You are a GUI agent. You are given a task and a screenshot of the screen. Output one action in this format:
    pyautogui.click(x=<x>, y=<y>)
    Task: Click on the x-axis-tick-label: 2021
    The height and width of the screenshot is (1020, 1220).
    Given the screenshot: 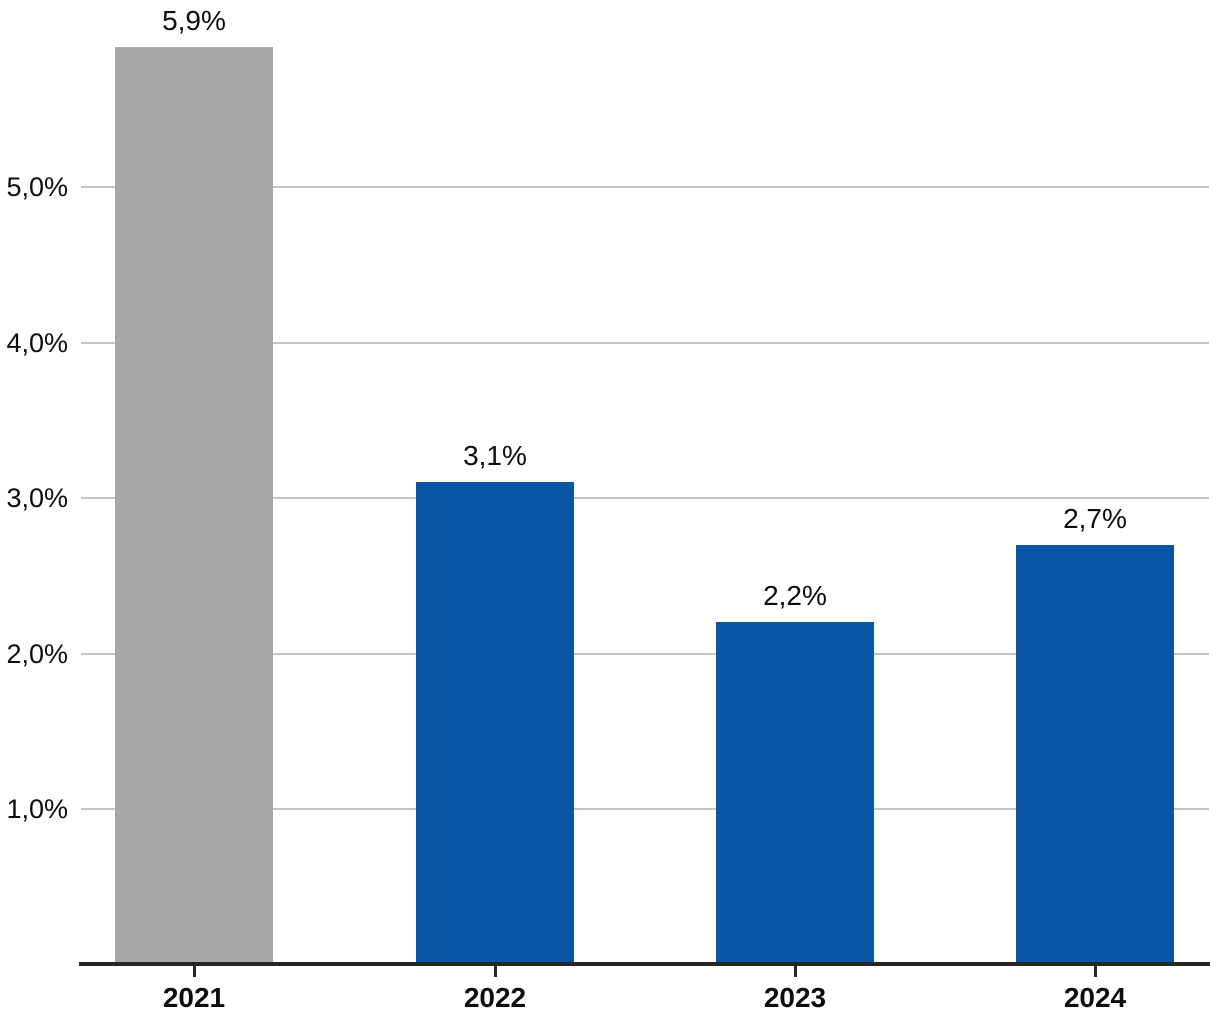 What is the action you would take?
    pyautogui.click(x=194, y=997)
    